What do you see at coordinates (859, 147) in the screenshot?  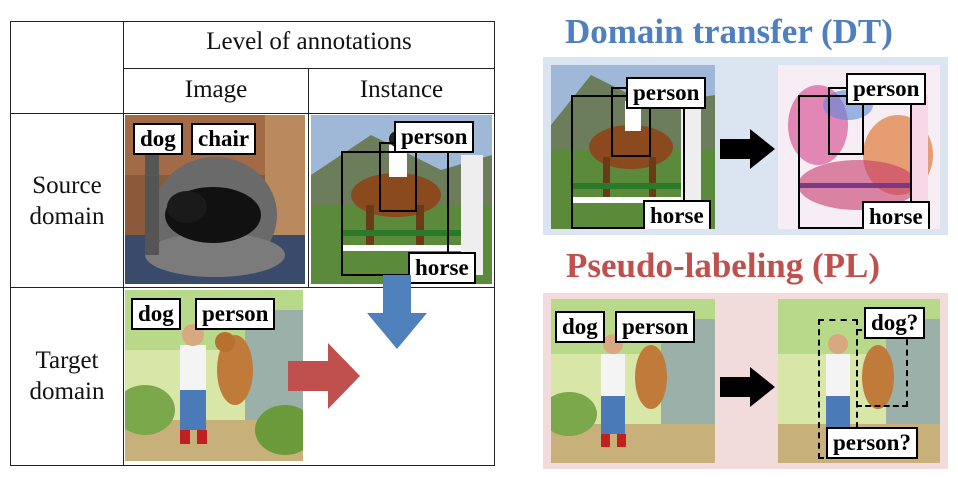 I see `dt-transferred-photo: person horse` at bounding box center [859, 147].